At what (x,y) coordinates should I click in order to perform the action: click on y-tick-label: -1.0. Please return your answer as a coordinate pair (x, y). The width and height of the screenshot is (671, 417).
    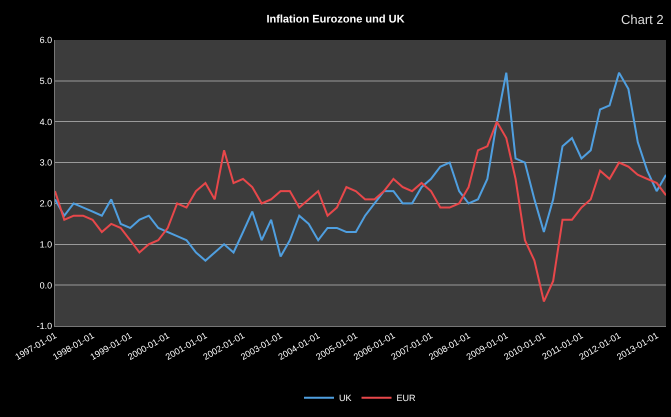
    Looking at the image, I should click on (44, 326).